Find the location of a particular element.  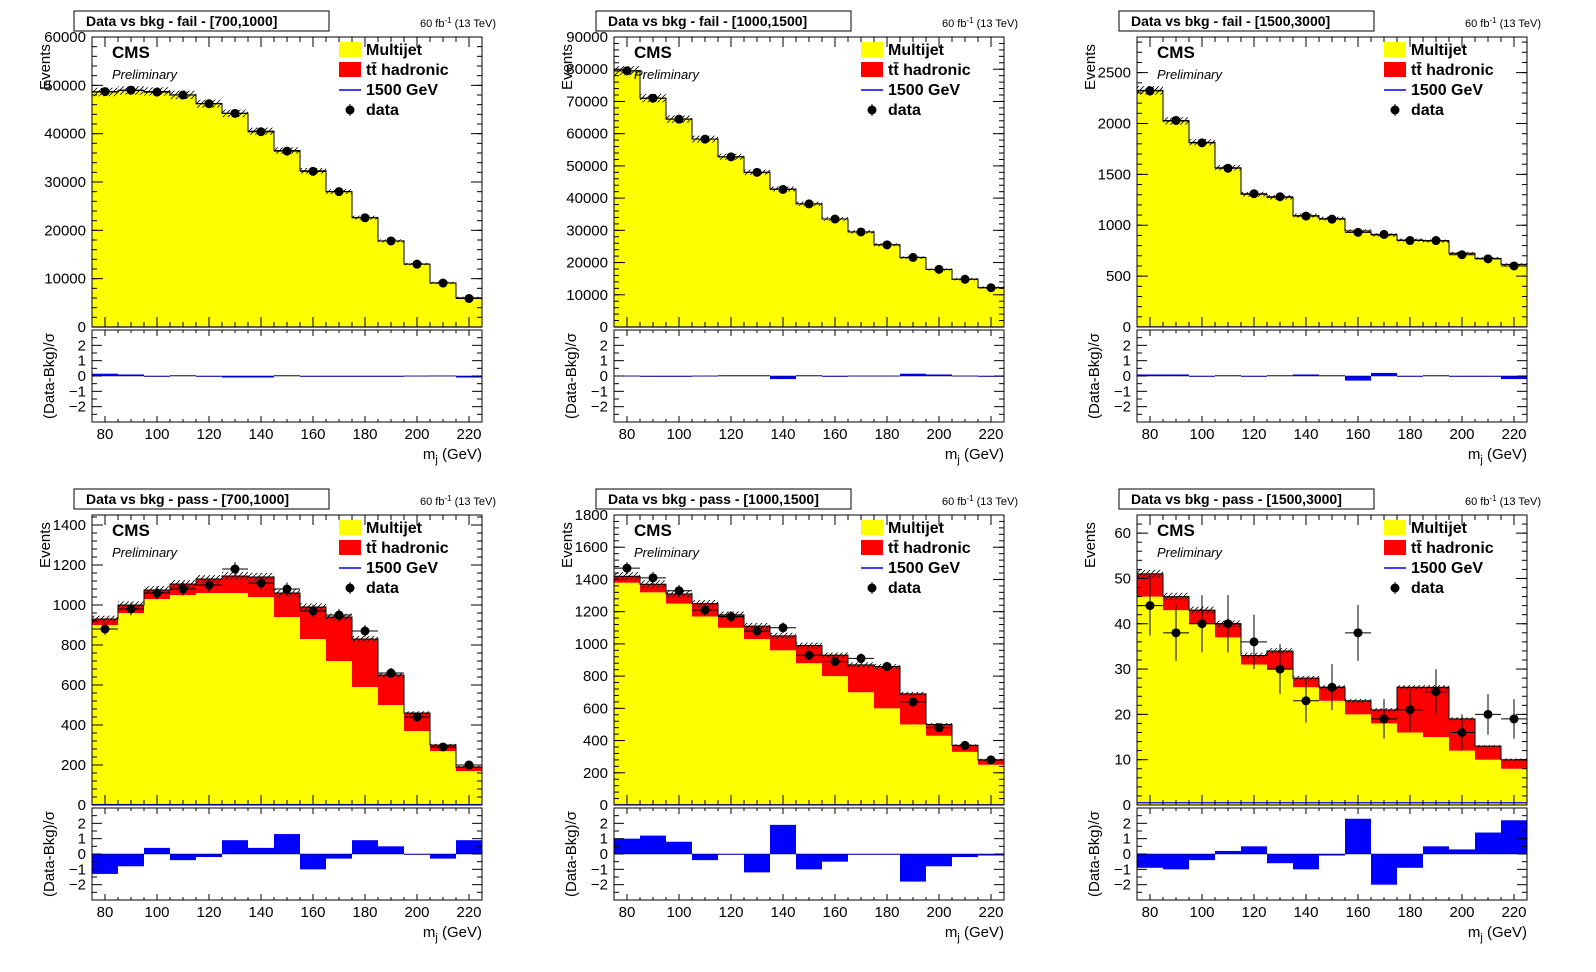

y-tick-label: 30000 is located at coordinates (587, 230).